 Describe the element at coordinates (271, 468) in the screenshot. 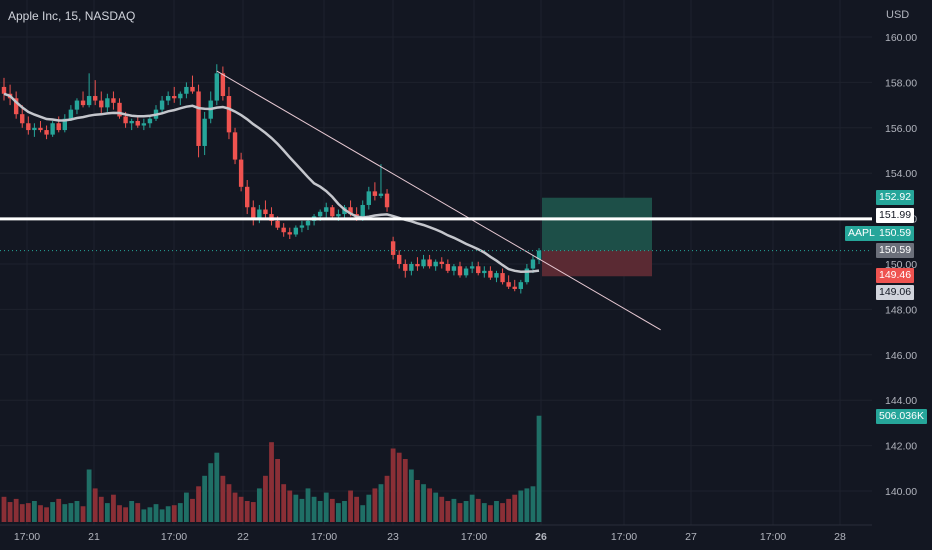

I see `volume-bars` at that location.